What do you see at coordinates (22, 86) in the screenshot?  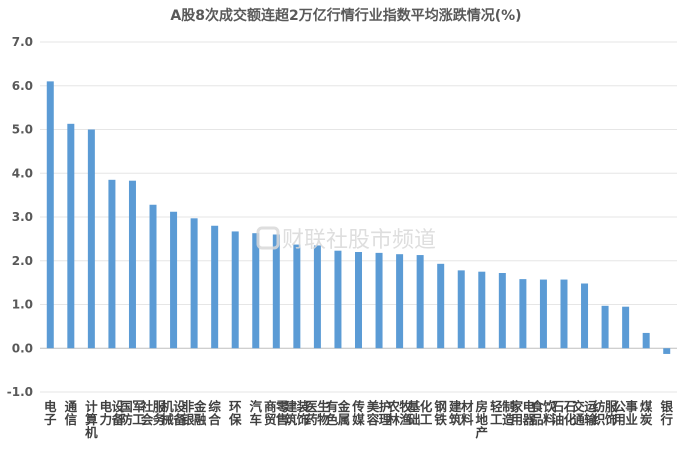 I see `y-tick-label: 6.0` at bounding box center [22, 86].